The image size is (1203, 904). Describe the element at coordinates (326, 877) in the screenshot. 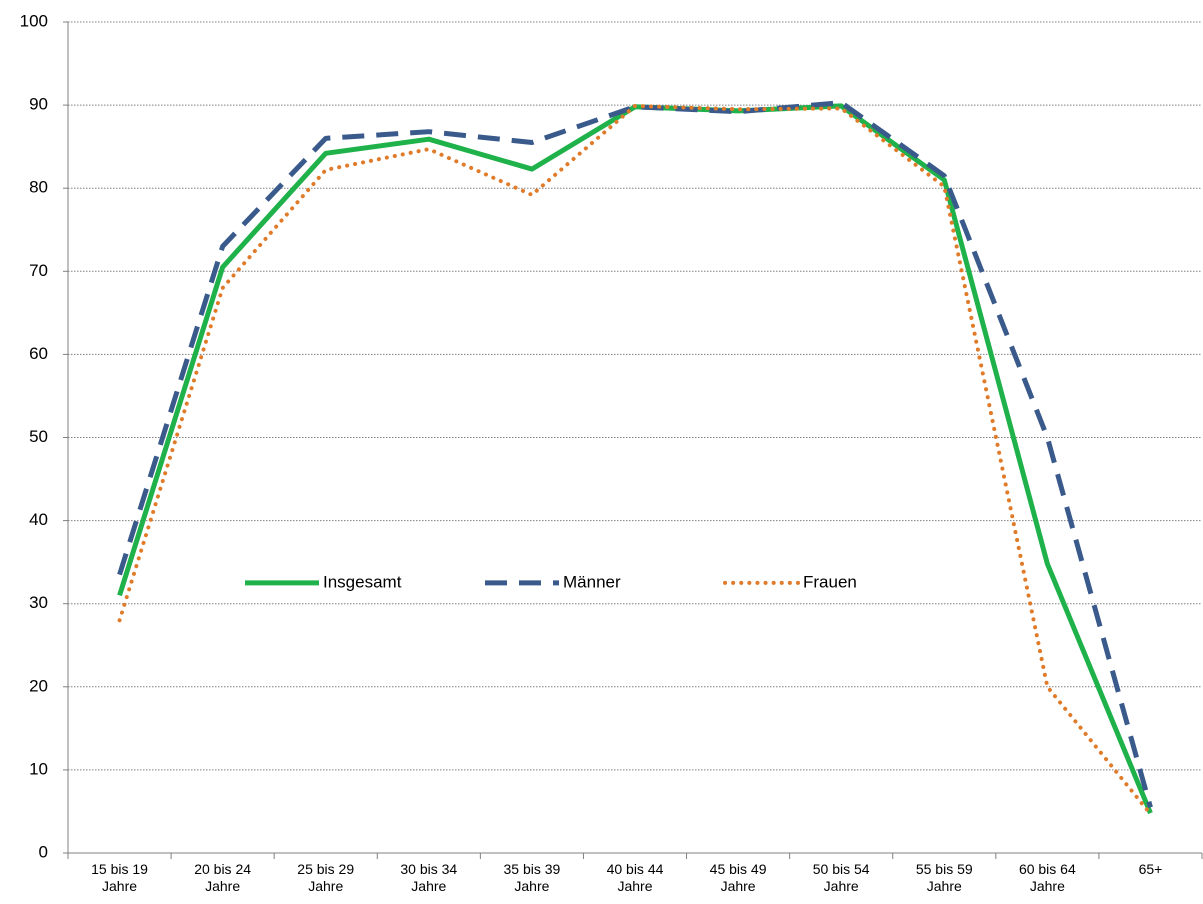

I see `x-tick-label: 25 bis 29 Jahre` at that location.